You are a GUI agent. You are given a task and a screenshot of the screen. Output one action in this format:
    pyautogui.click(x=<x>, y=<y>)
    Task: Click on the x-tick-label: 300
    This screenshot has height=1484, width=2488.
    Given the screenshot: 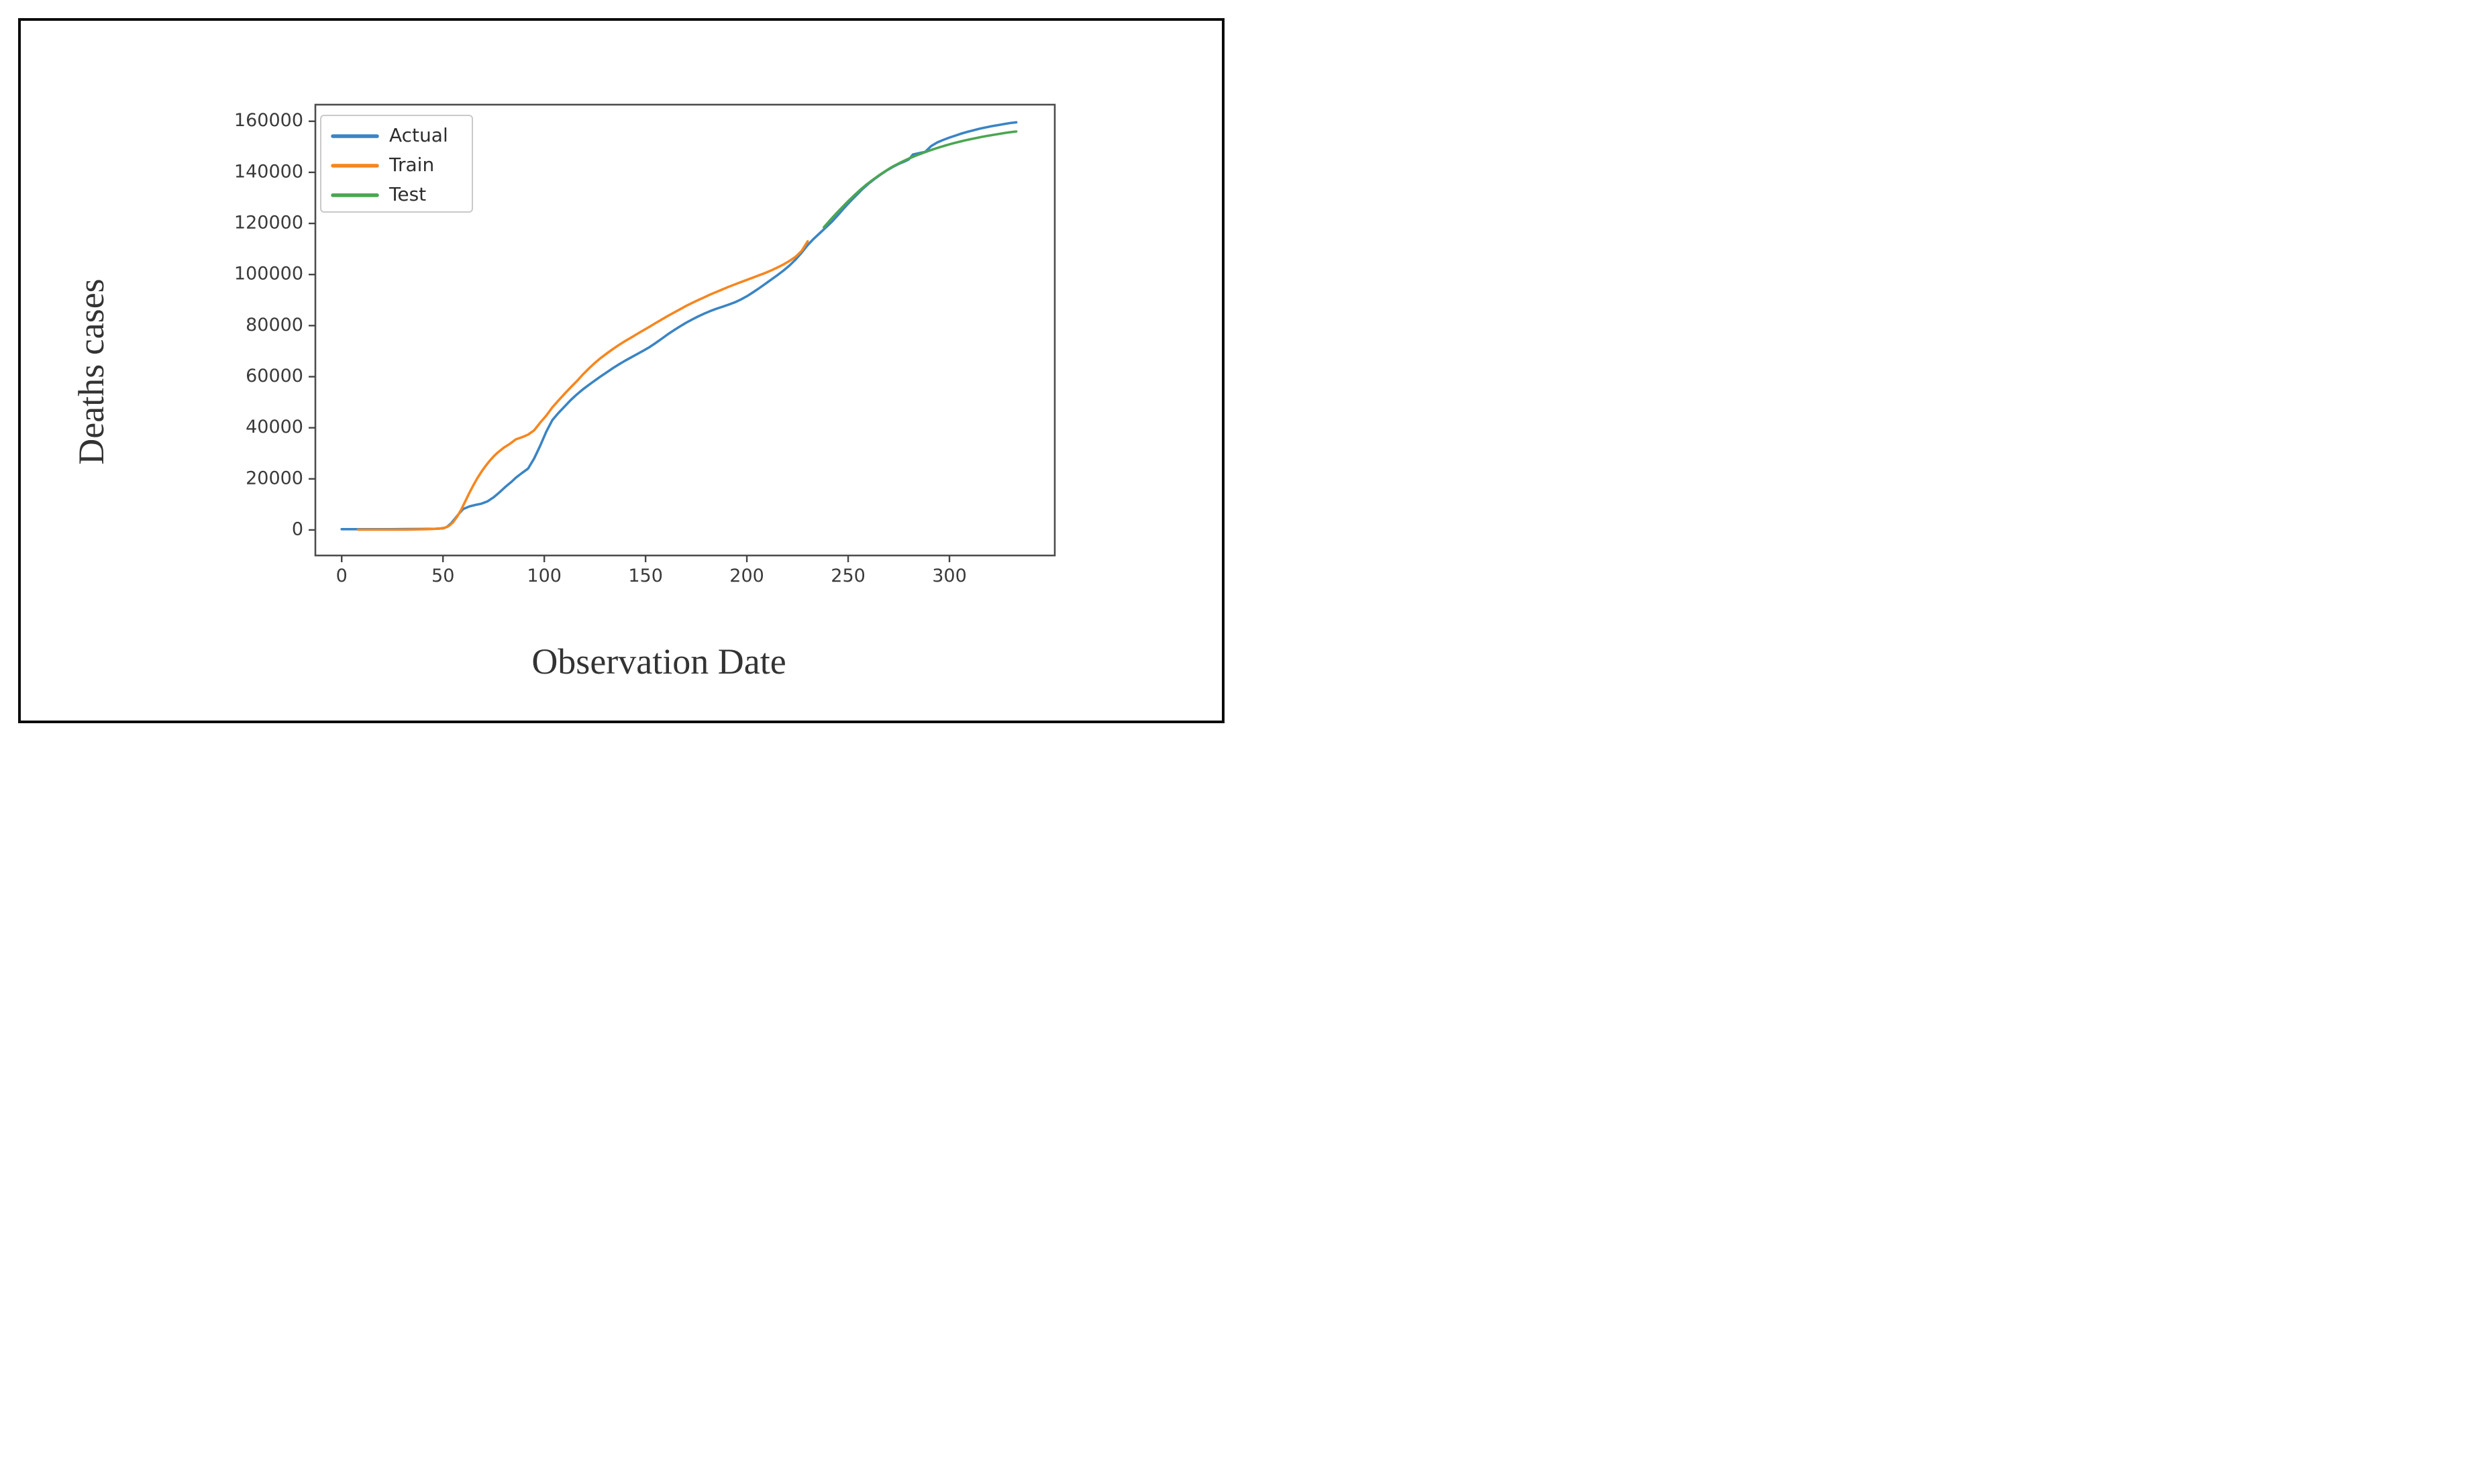 What is the action you would take?
    pyautogui.click(x=949, y=576)
    